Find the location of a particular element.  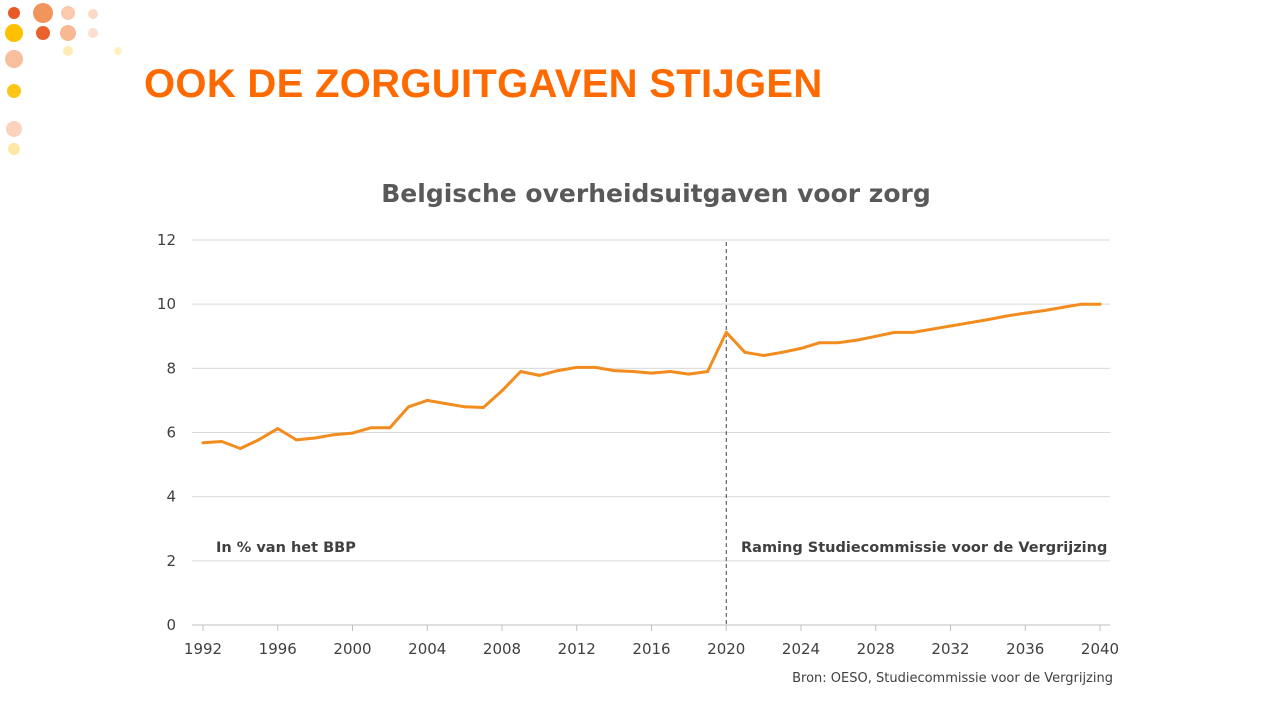

x-tick-label: 2016 is located at coordinates (651, 649).